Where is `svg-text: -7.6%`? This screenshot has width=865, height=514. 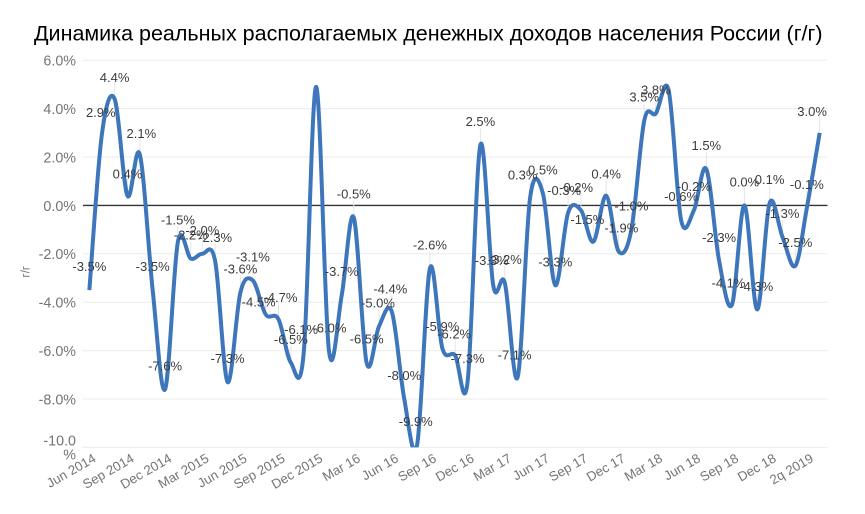
svg-text: -7.6% is located at coordinates (165, 365).